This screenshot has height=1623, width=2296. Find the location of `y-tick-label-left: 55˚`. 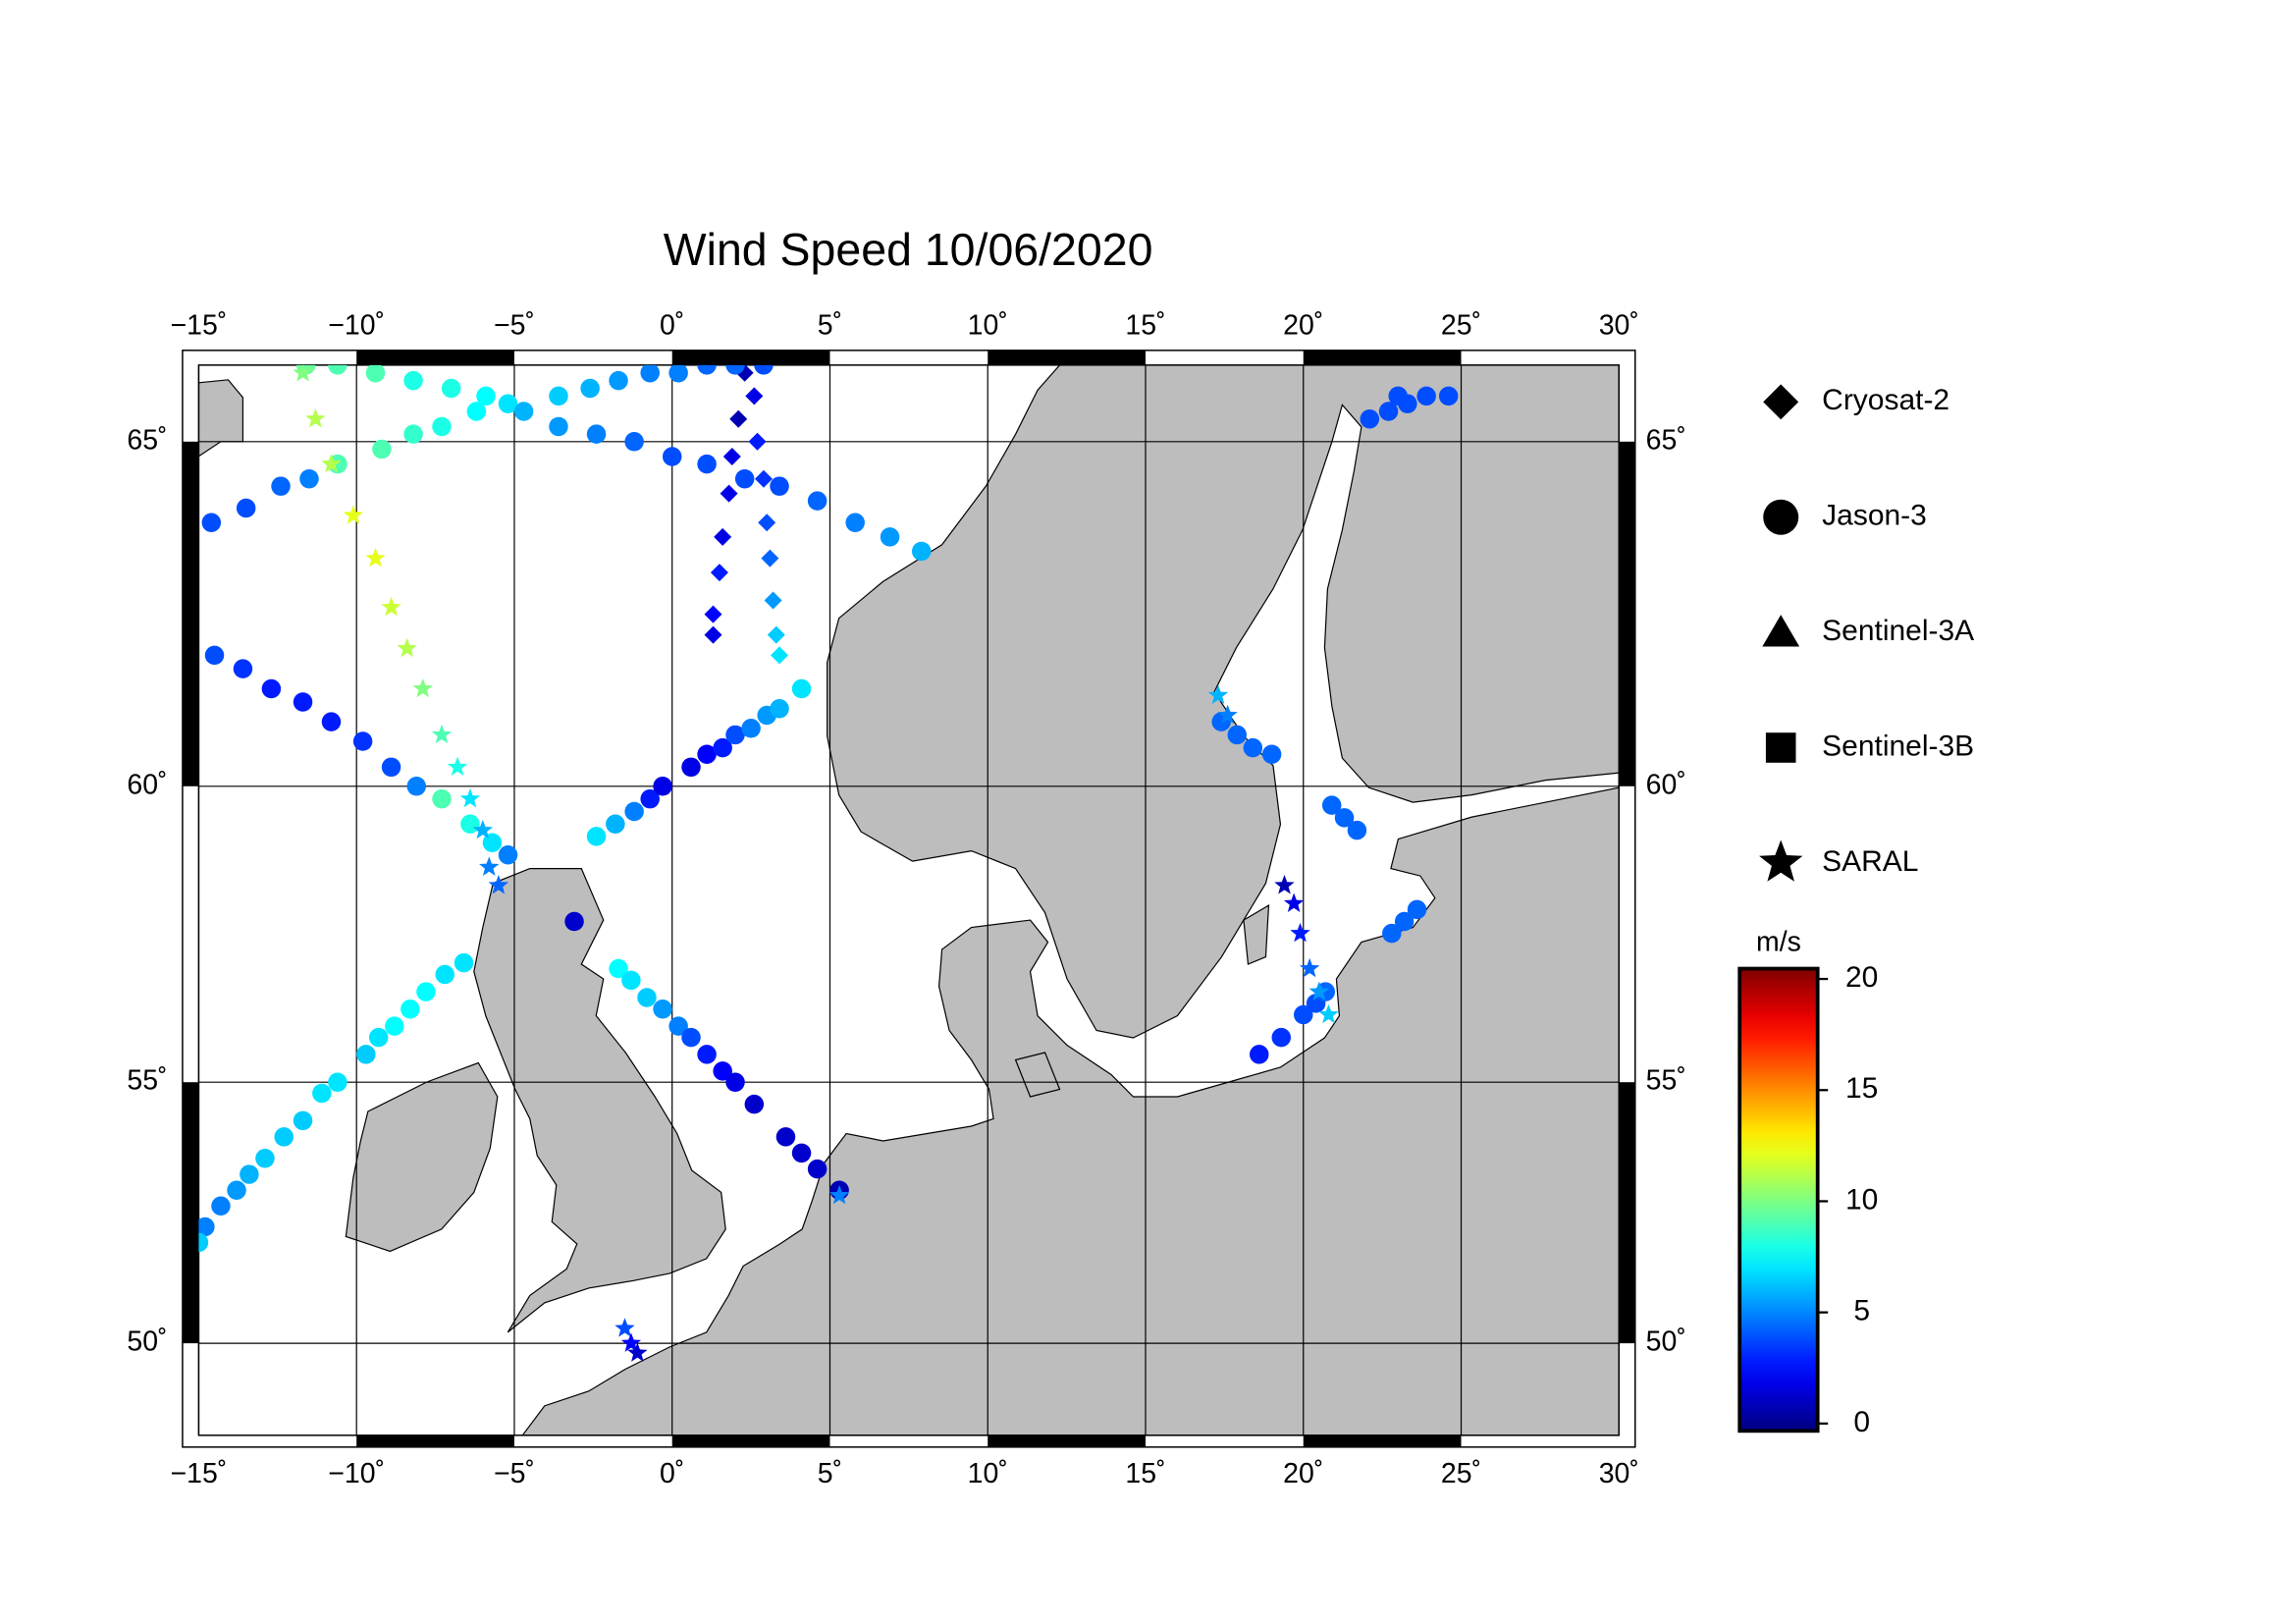

y-tick-label-left: 55˚ is located at coordinates (147, 1081).